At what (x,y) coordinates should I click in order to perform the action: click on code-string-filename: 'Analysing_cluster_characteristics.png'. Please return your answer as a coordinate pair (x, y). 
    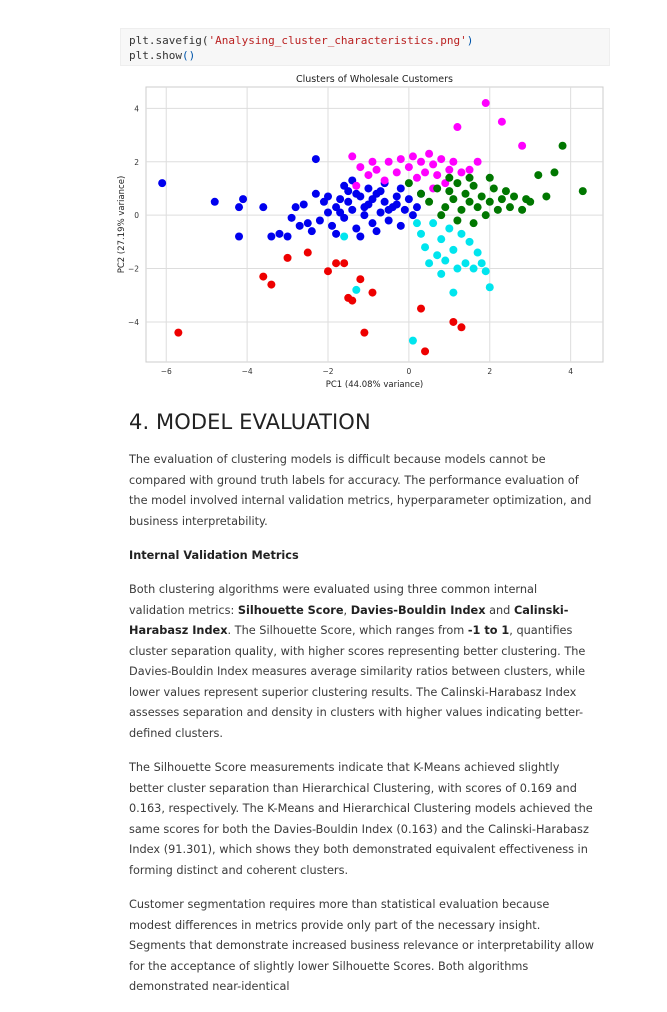
    Looking at the image, I should click on (337, 40).